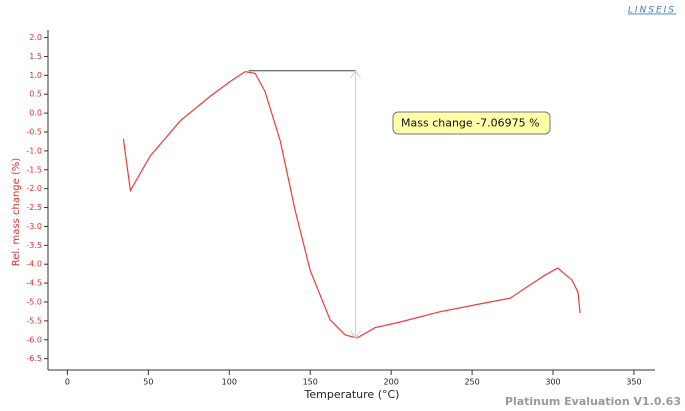 This screenshot has height=411, width=685. I want to click on annotation-text: Mass change -7.06975 %, so click(470, 123).